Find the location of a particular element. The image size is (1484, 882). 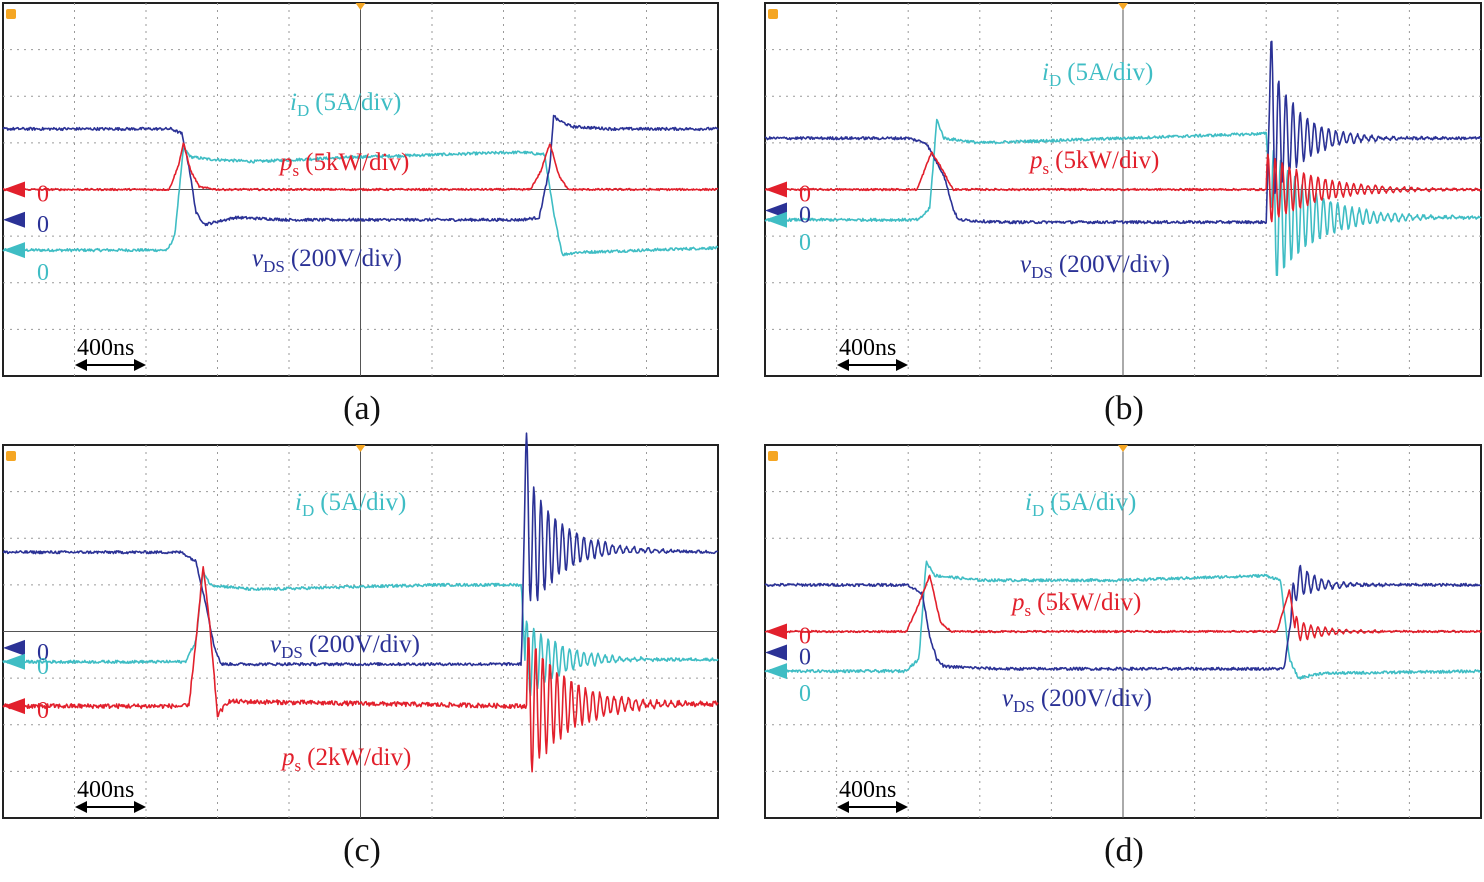

trace-iD-b is located at coordinates (1123, 197).